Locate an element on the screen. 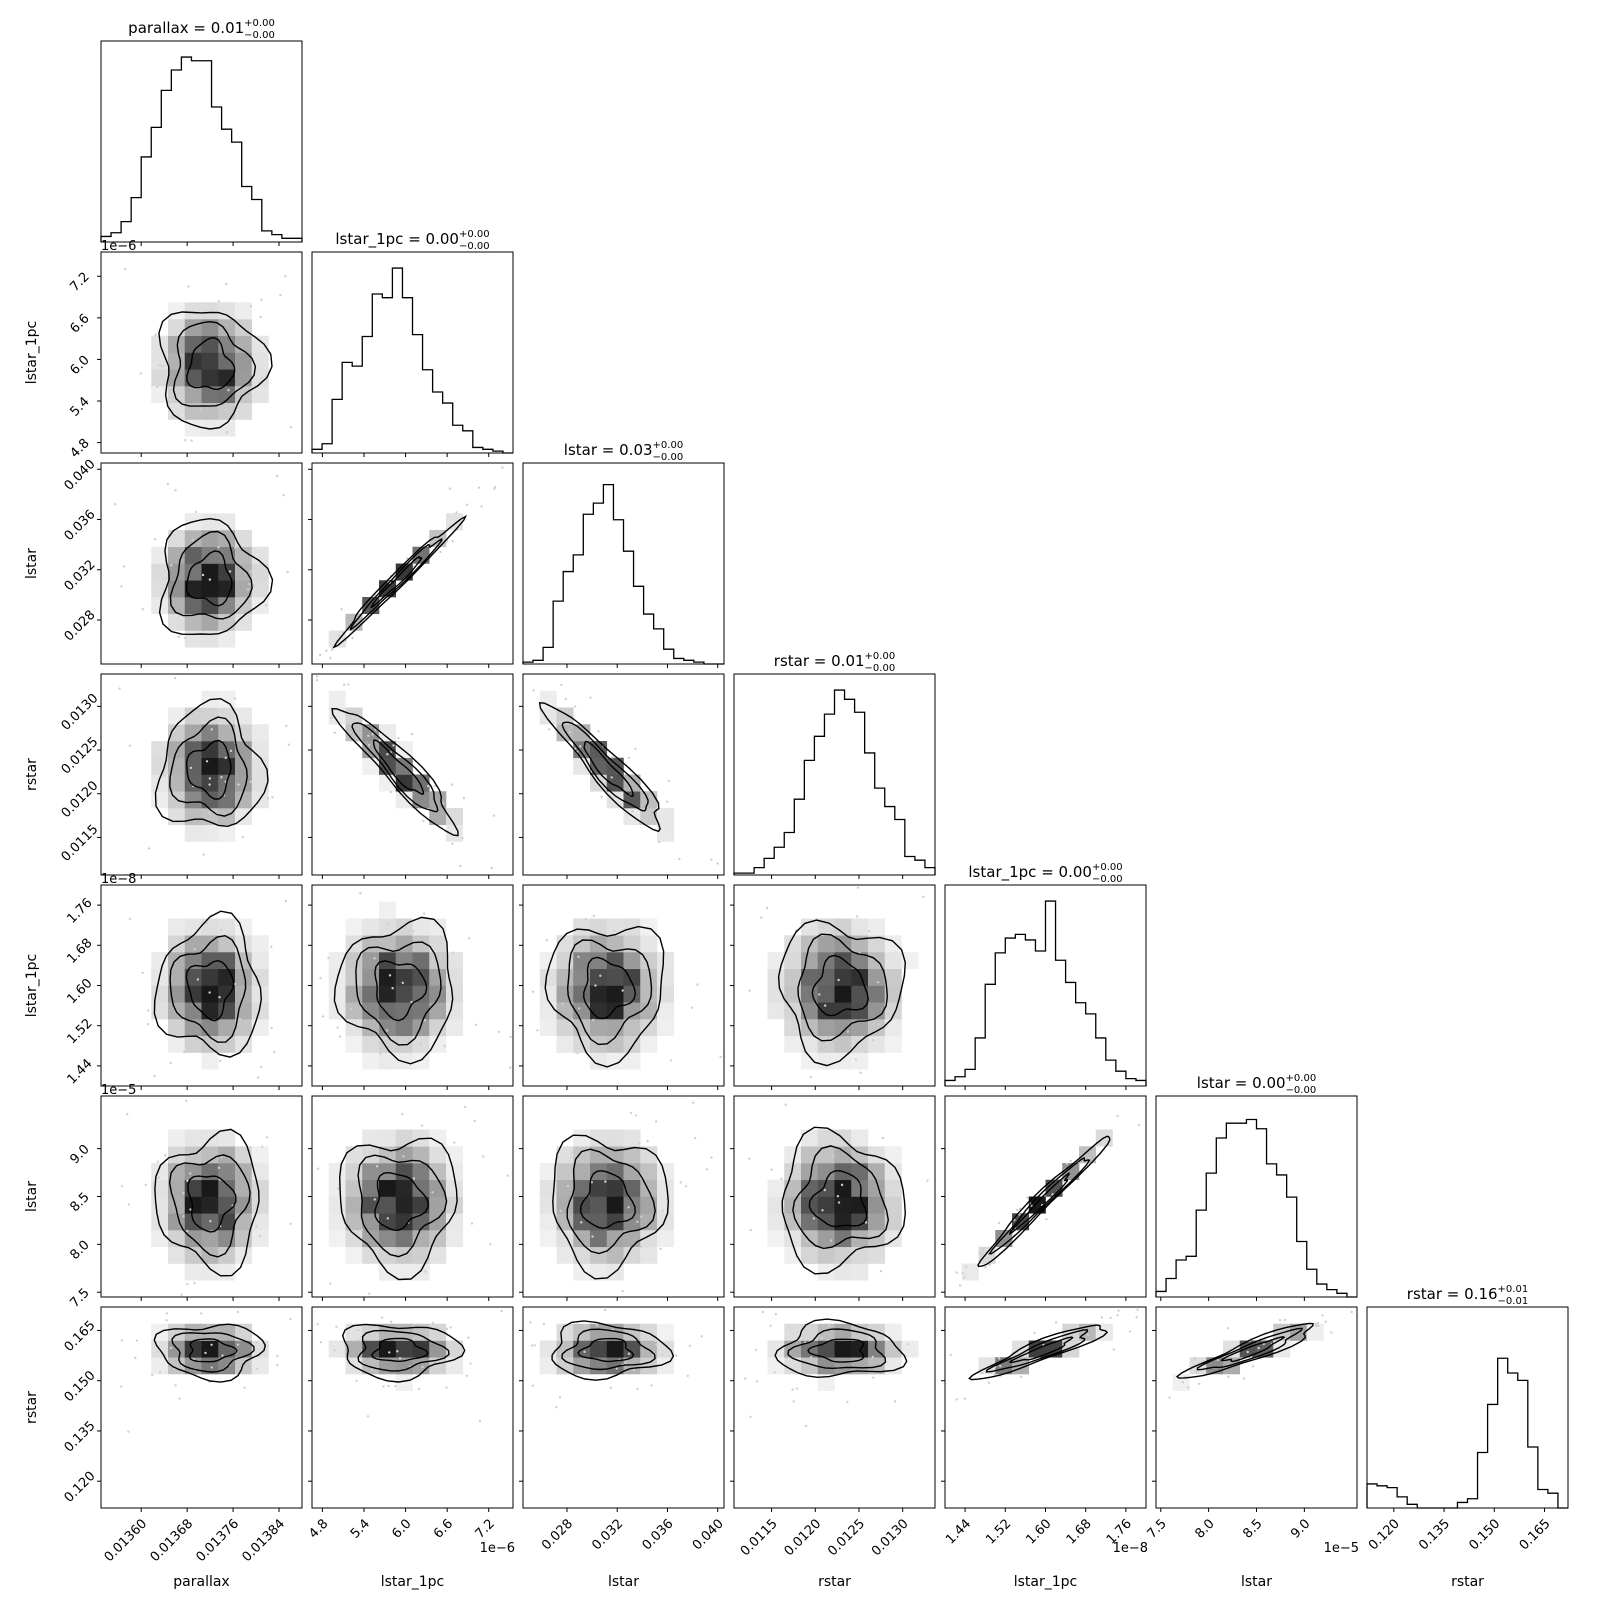  contour-lines is located at coordinates (599, 767).